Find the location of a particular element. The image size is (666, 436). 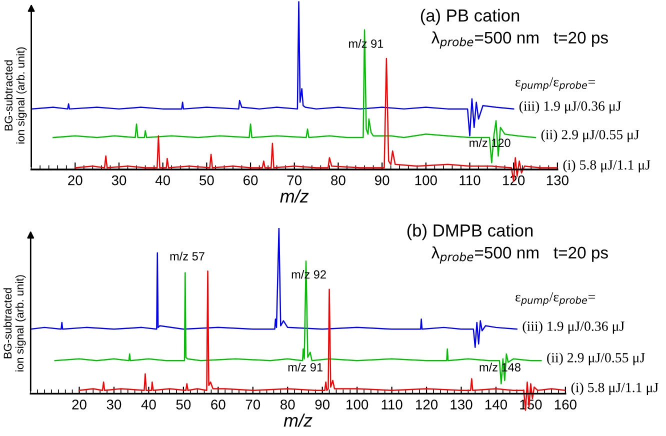

chart-title: (a) PB cation is located at coordinates (470, 17).